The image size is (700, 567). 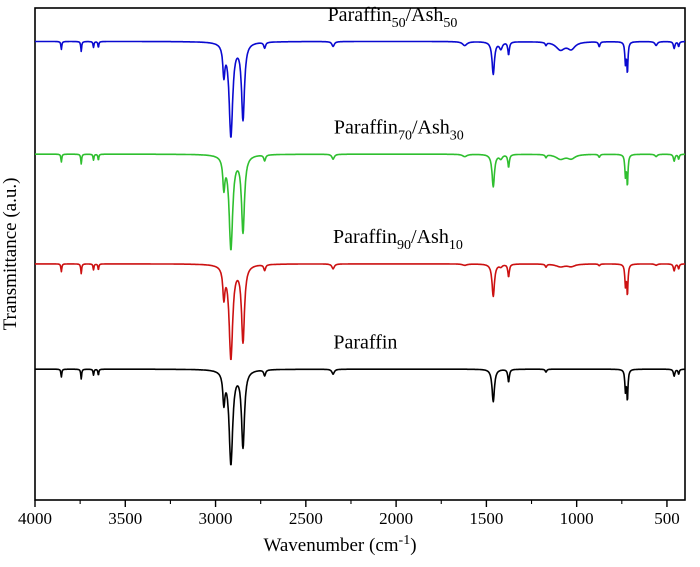 What do you see at coordinates (577, 518) in the screenshot?
I see `x-tick-label: 1000` at bounding box center [577, 518].